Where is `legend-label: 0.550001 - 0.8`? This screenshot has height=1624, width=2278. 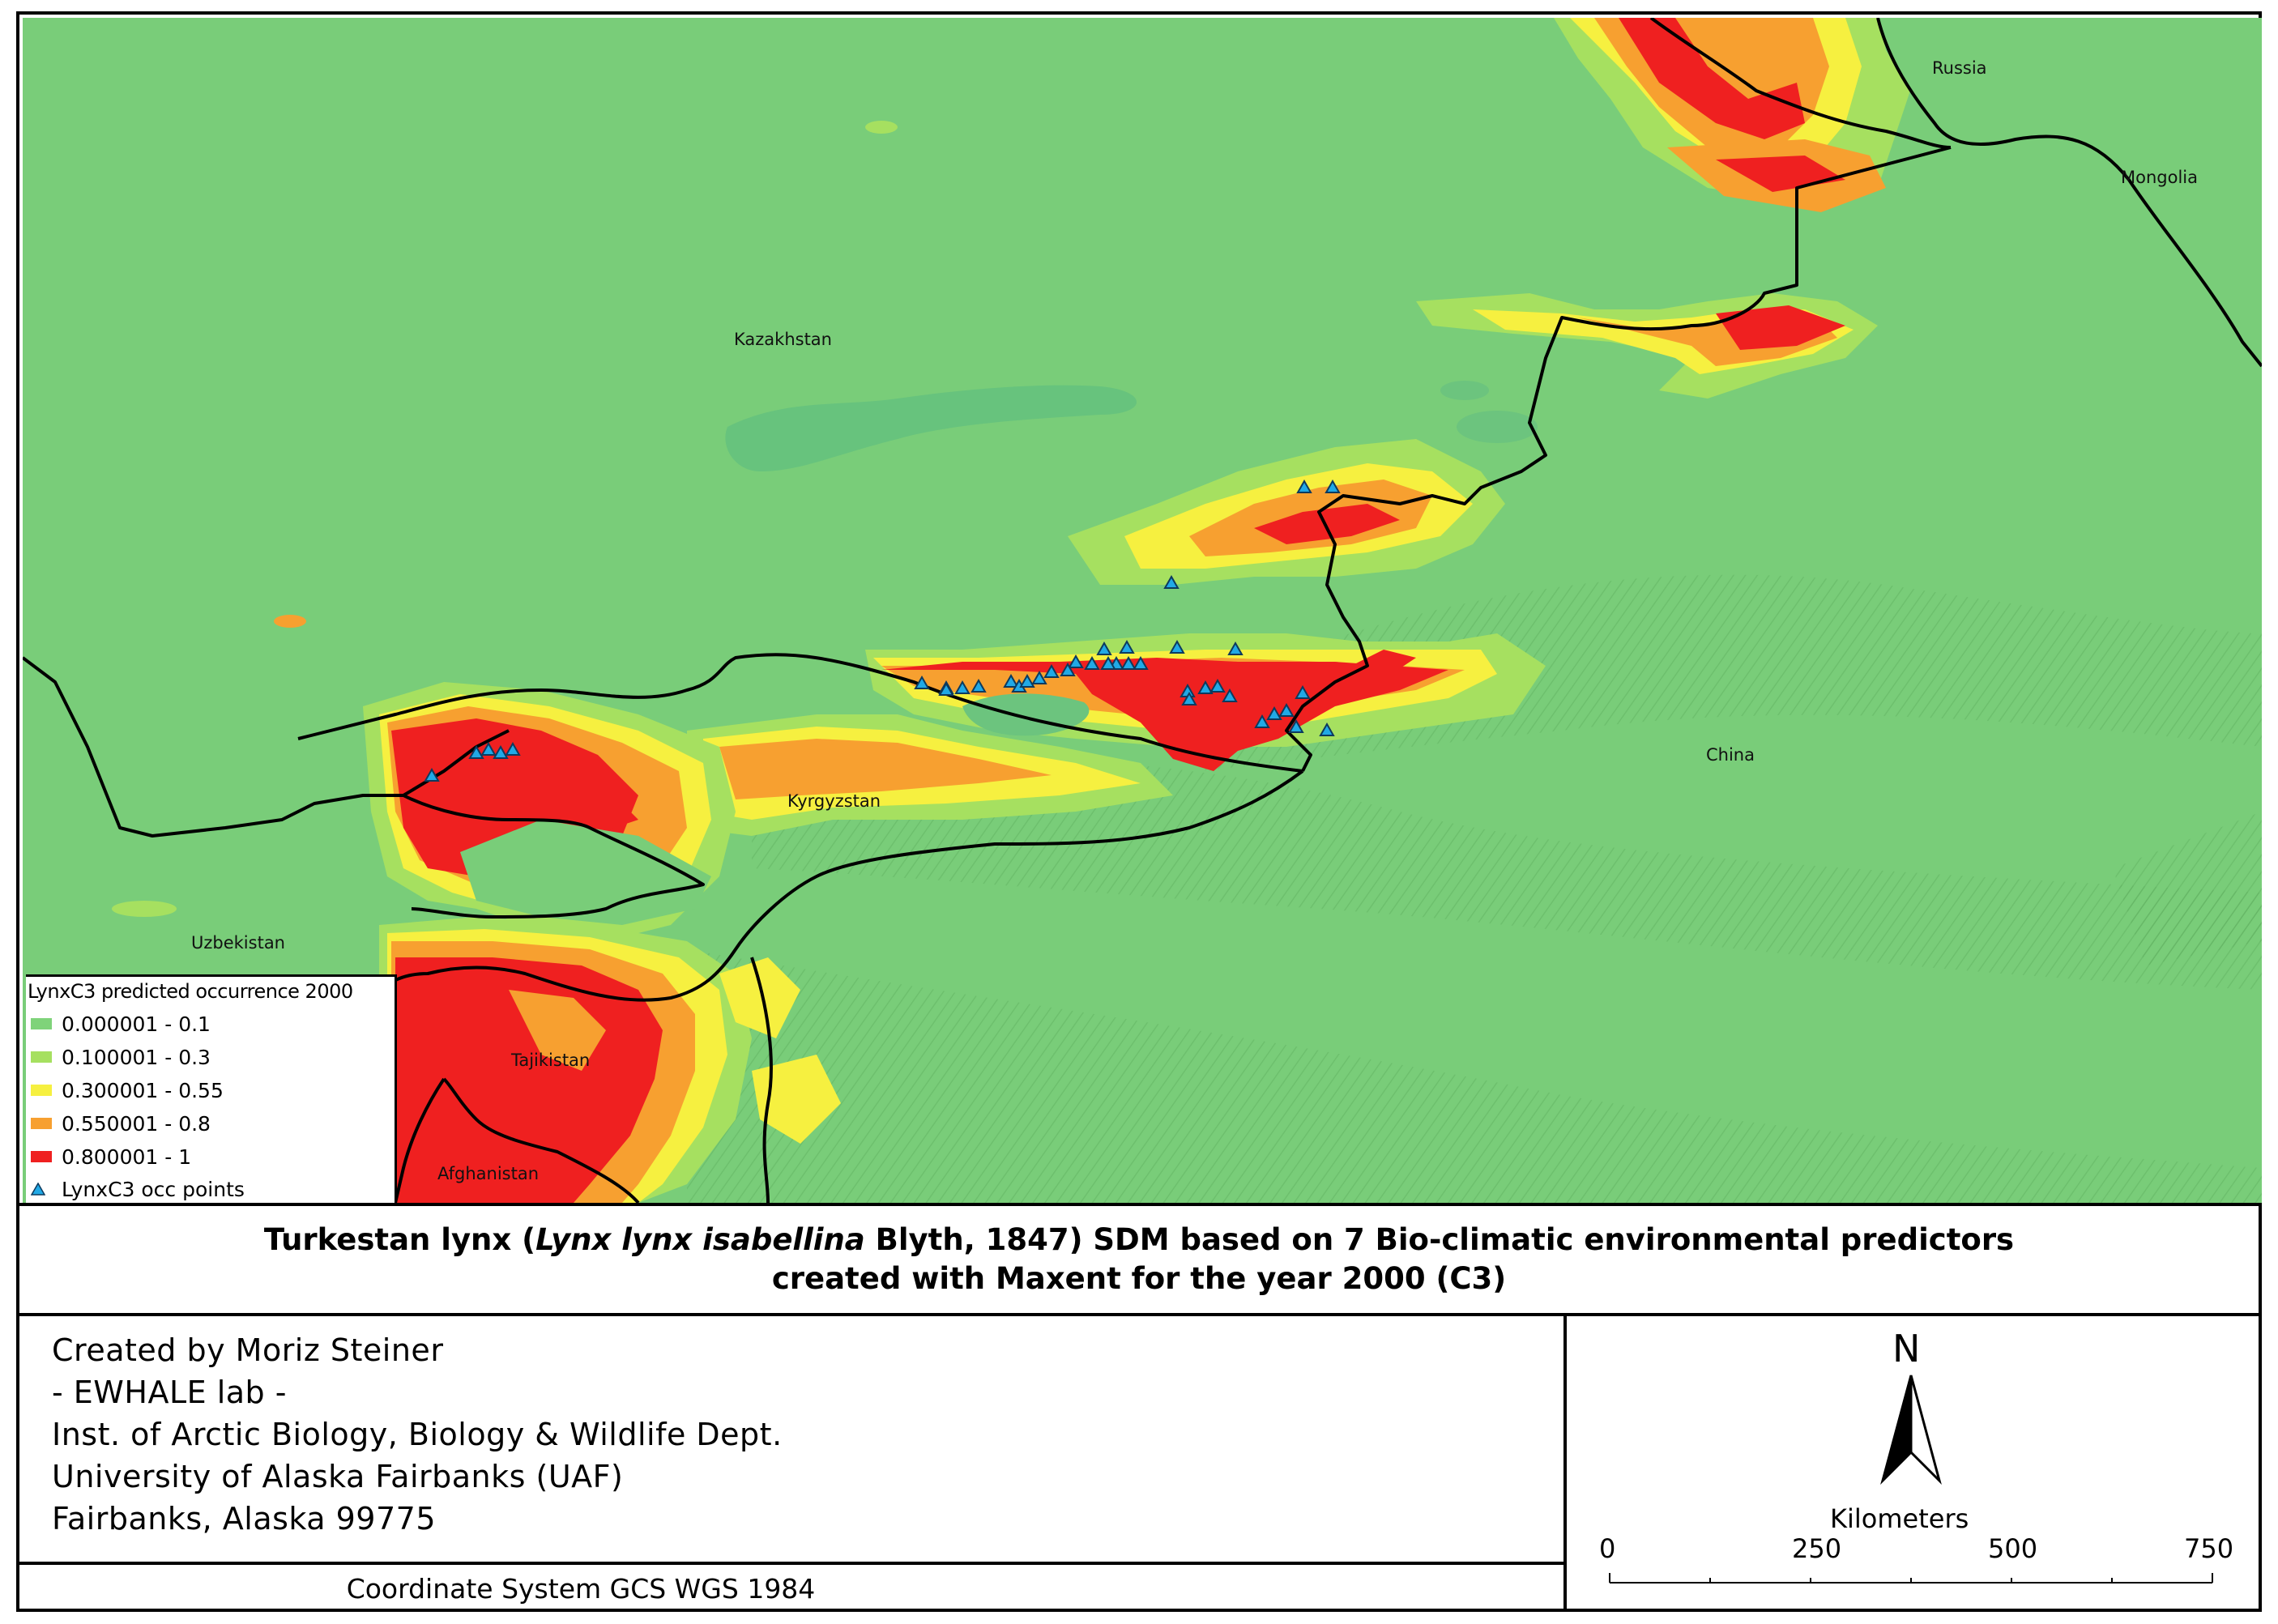 legend-label: 0.550001 - 0.8 is located at coordinates (136, 1123).